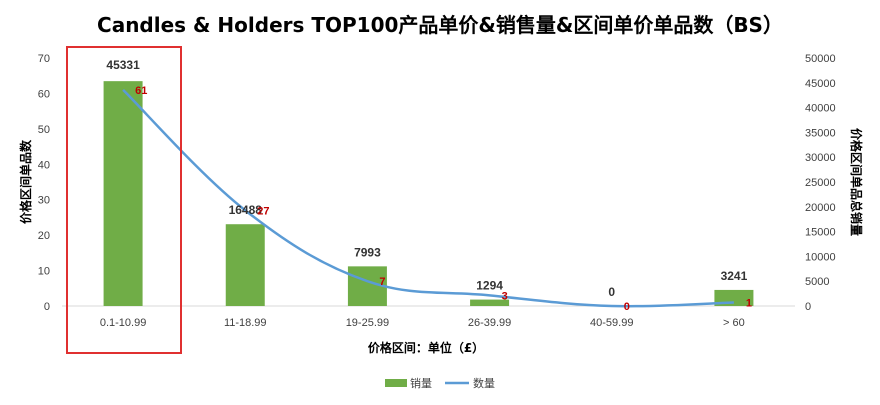 Image resolution: width=880 pixels, height=405 pixels. Describe the element at coordinates (421, 383) in the screenshot. I see `legend-bar-label: 销量` at that location.